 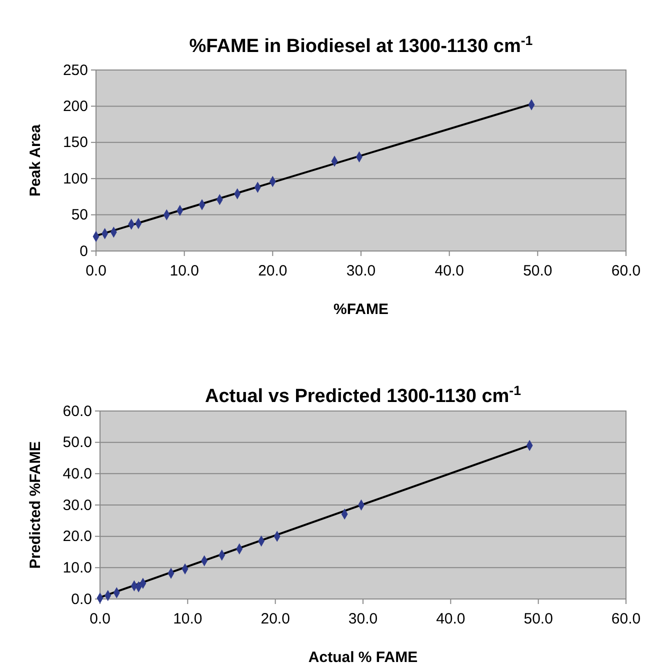 I want to click on x-axis-title: %FAME, so click(x=361, y=309).